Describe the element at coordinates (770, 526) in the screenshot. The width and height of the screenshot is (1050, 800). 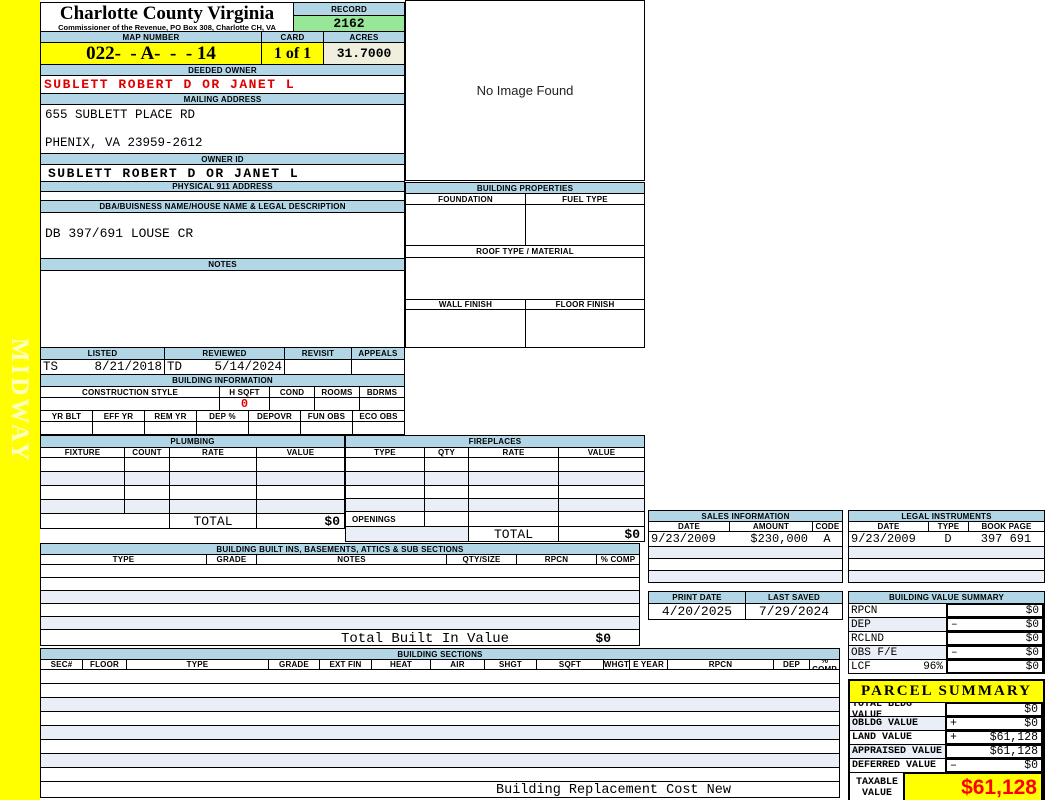
I see `sale-amount-label: AMOUNT` at that location.